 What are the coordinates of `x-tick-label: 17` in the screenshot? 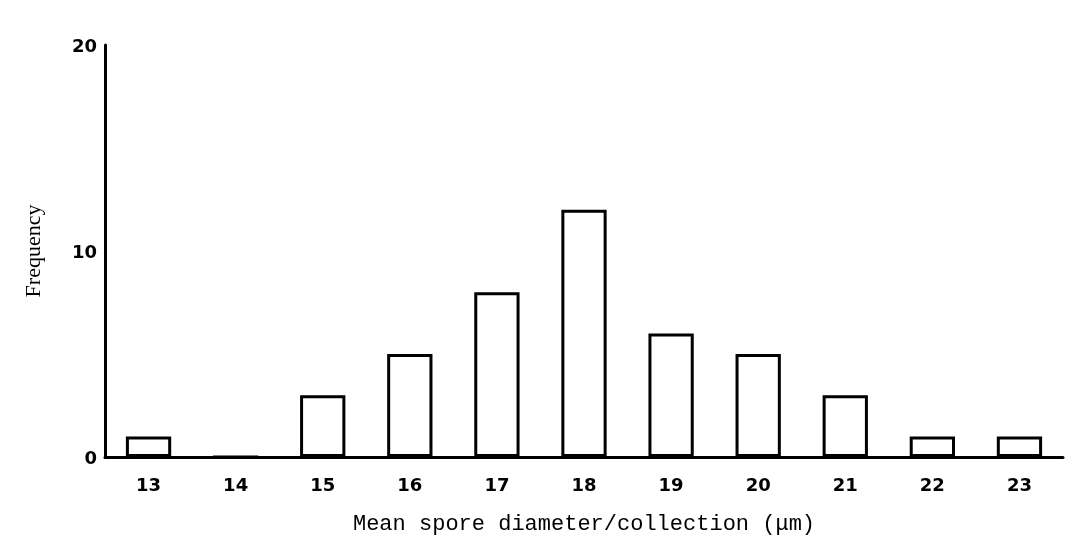 It's located at (497, 484).